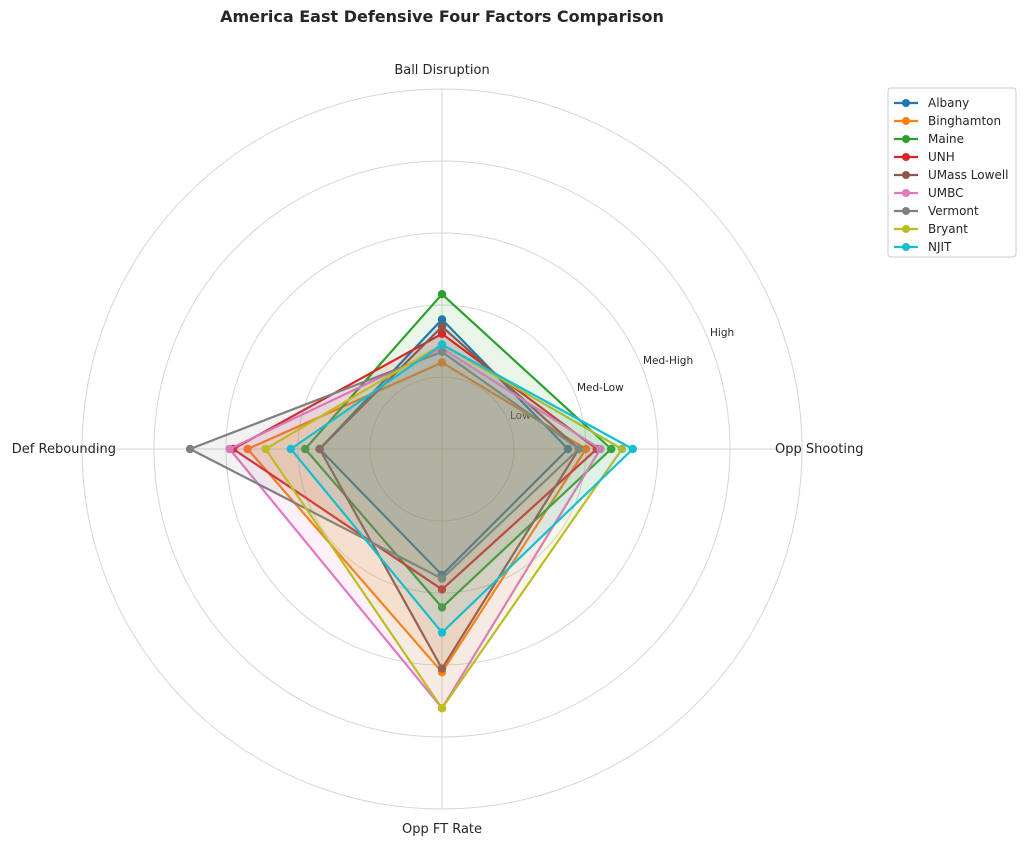 Image resolution: width=1024 pixels, height=844 pixels. What do you see at coordinates (906, 229) in the screenshot?
I see `legend-marker-bryant` at bounding box center [906, 229].